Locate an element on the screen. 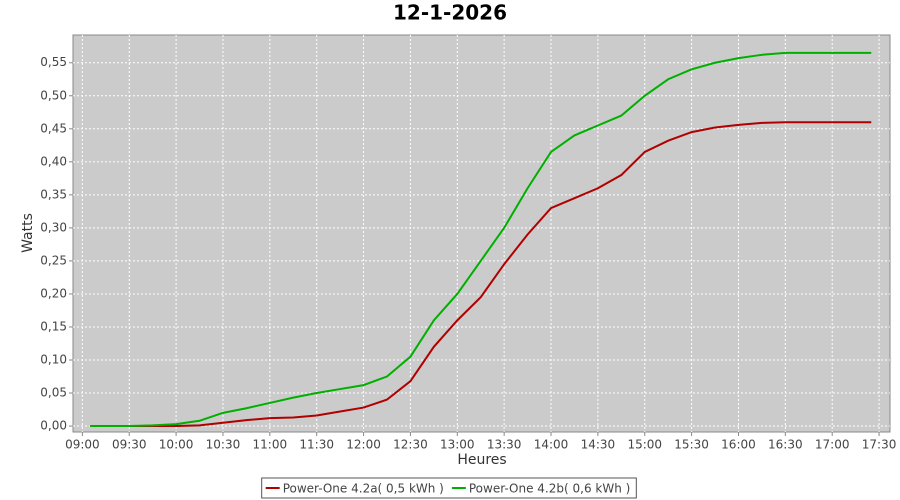 The image size is (900, 500). y-tick-label: 0,30 is located at coordinates (53, 227).